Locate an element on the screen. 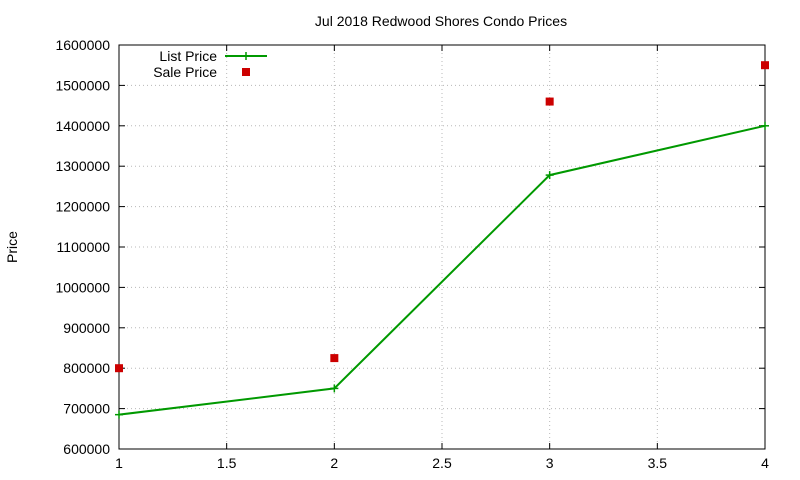  y-tick-label: 1200000 is located at coordinates (82, 207).